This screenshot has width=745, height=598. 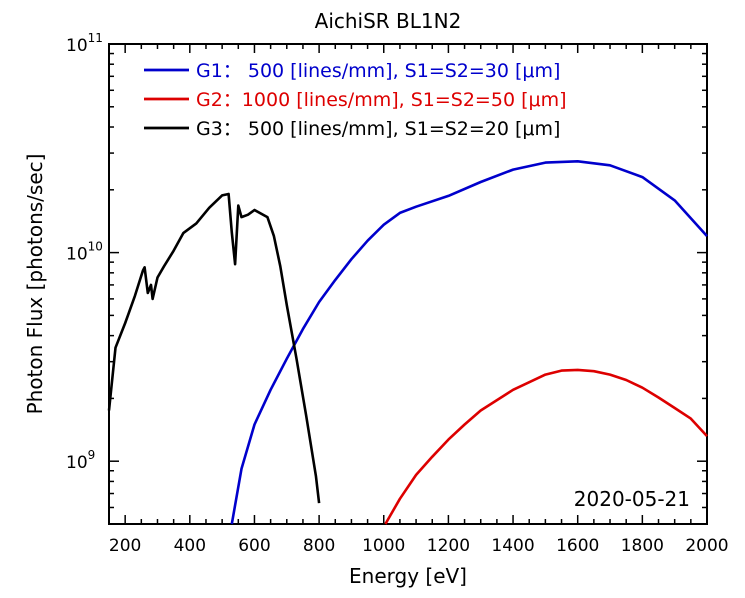 What do you see at coordinates (388, 21) in the screenshot?
I see `chart-title: AichiSR BL1N2` at bounding box center [388, 21].